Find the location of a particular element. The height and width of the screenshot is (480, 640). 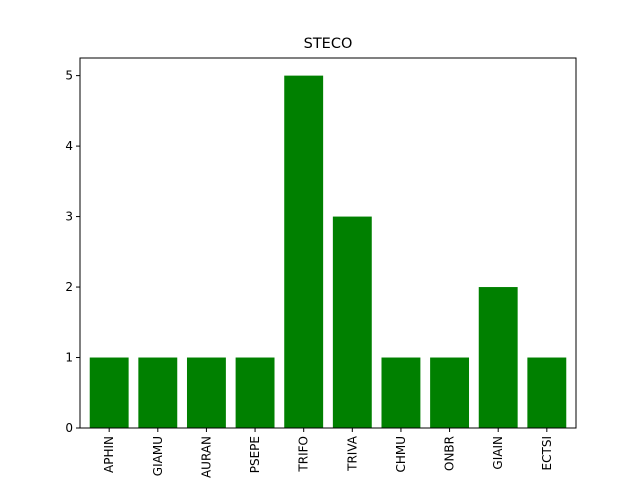

x-tick-label: TRIFO is located at coordinates (304, 454).